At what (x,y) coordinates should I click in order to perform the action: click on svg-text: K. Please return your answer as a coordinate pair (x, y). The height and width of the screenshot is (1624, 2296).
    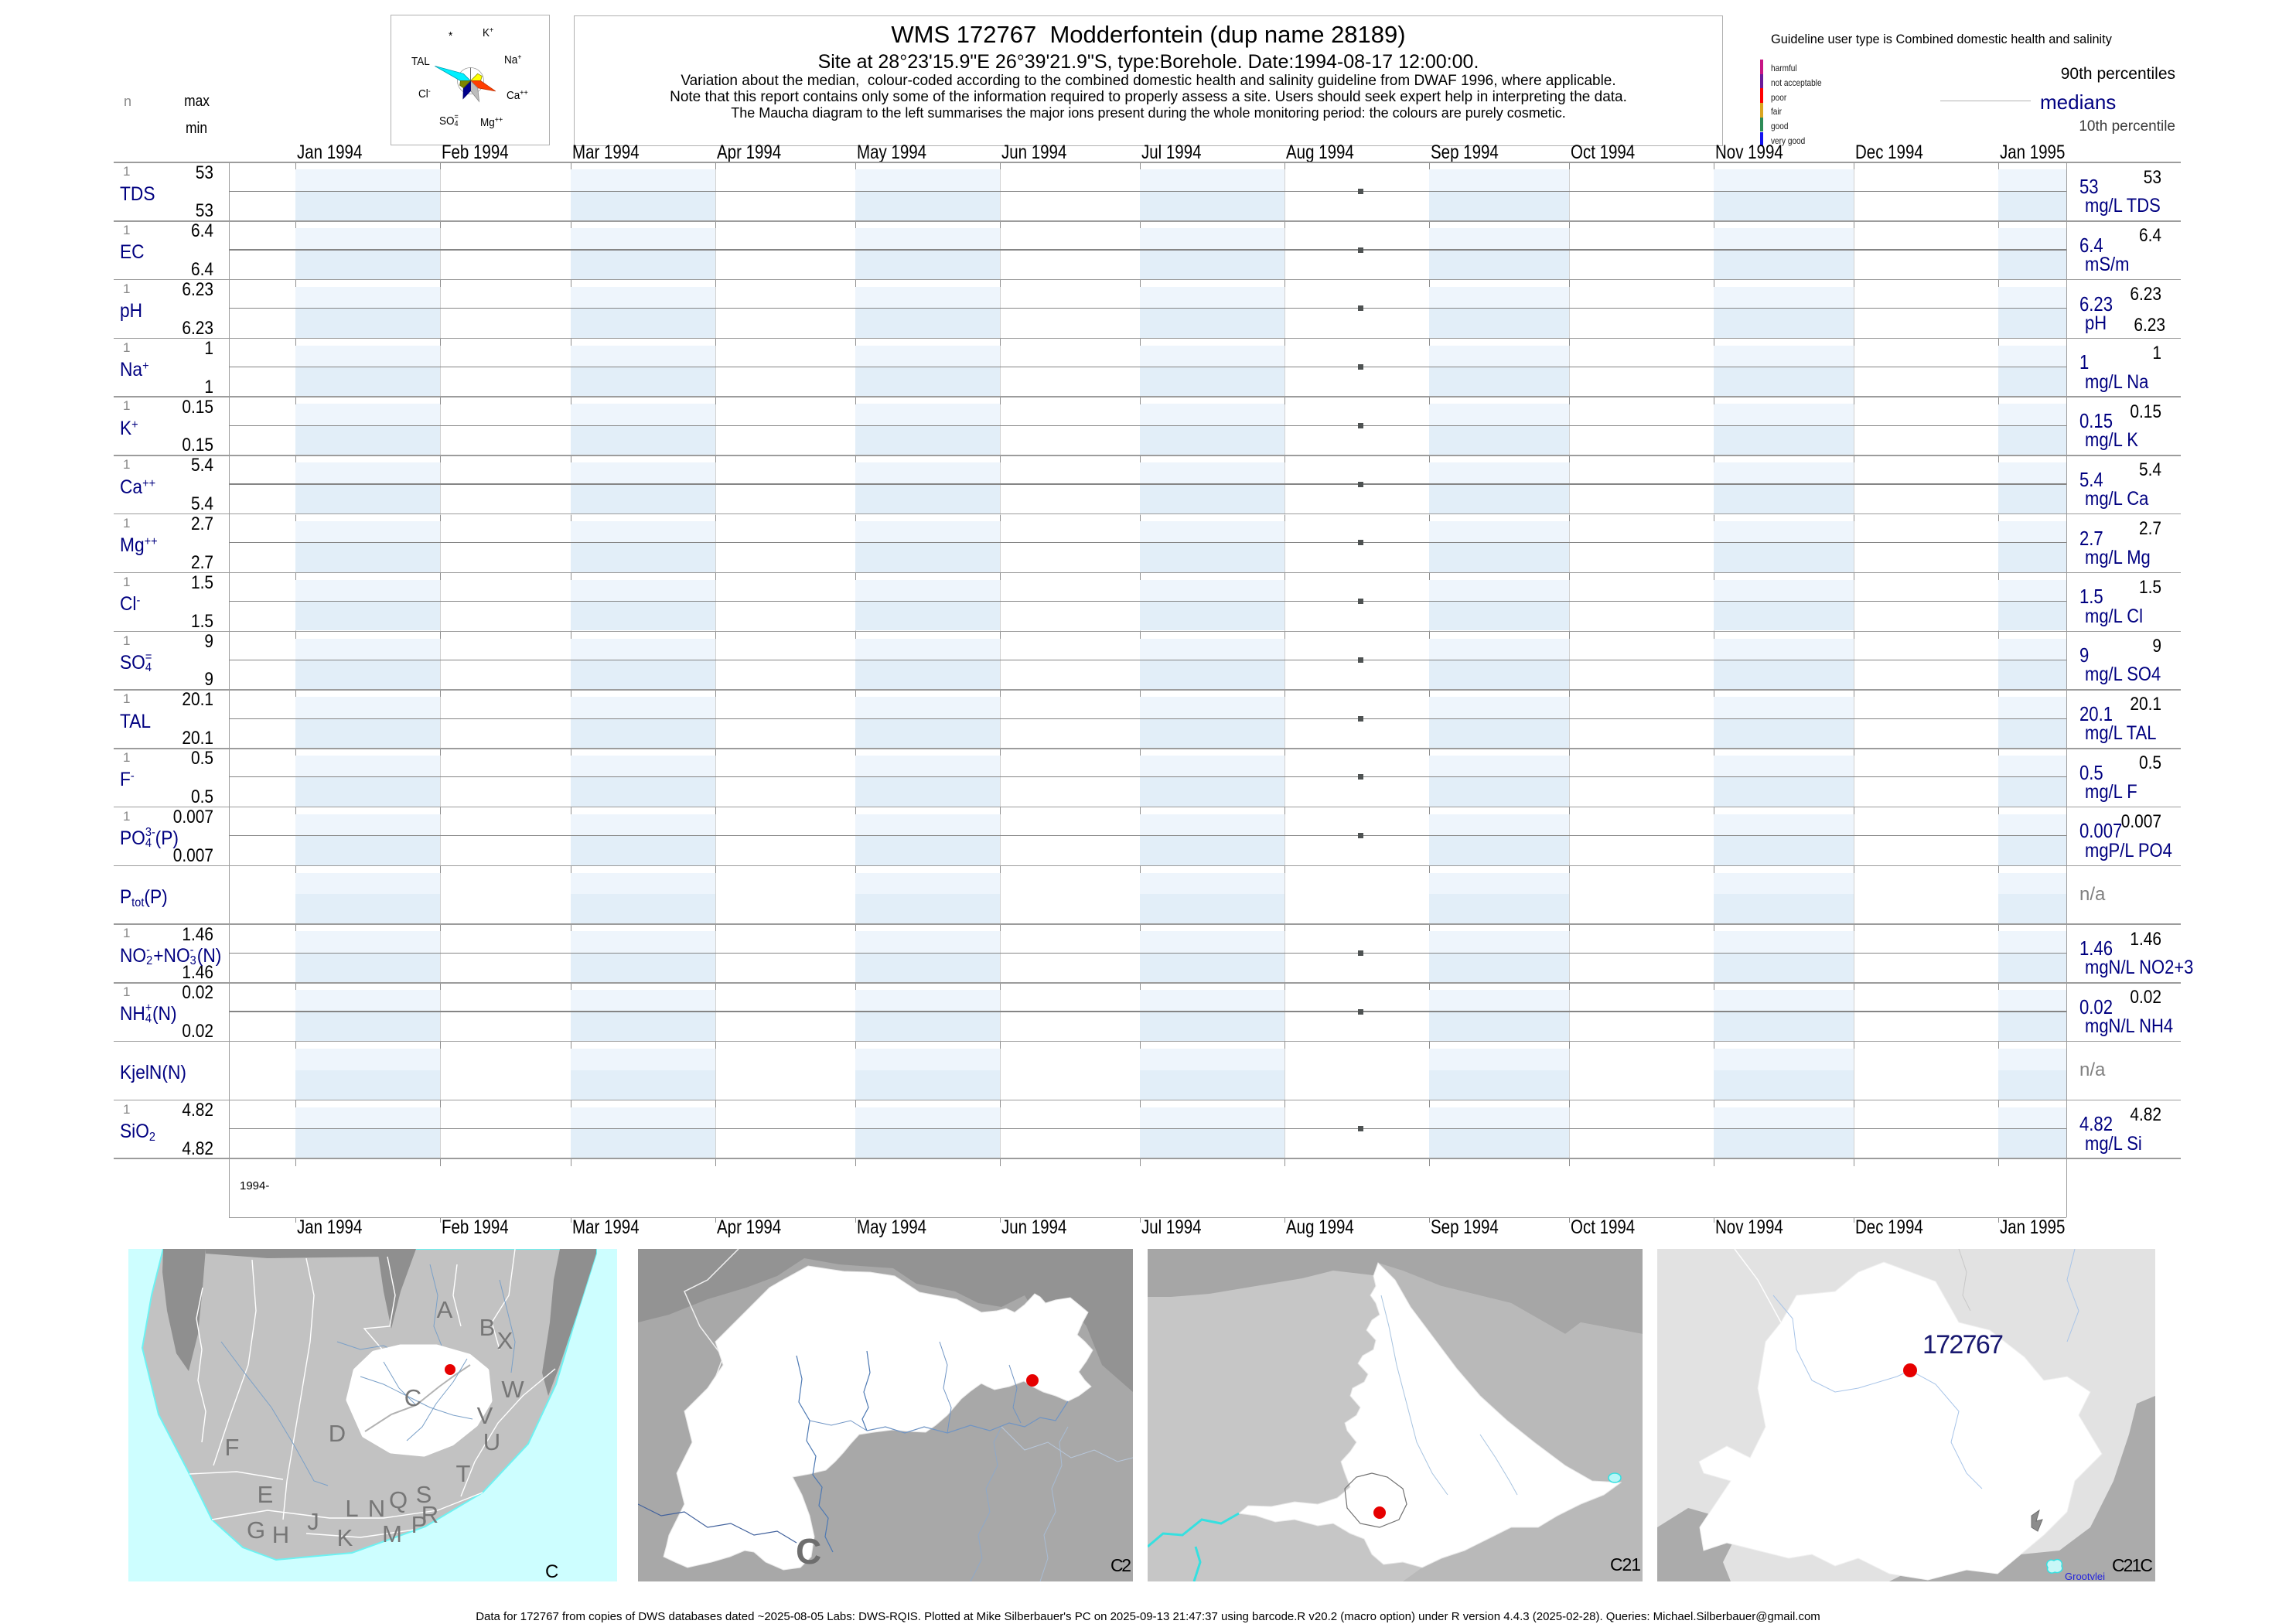
    Looking at the image, I should click on (345, 1537).